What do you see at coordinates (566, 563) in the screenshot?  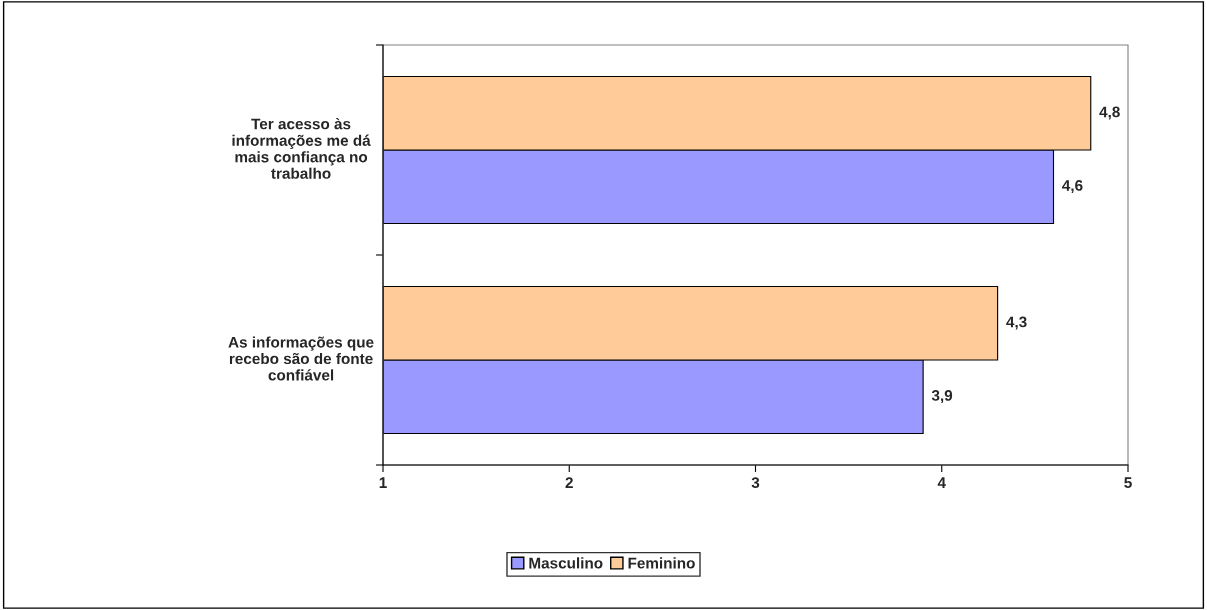 I see `legend-label: Masculino` at bounding box center [566, 563].